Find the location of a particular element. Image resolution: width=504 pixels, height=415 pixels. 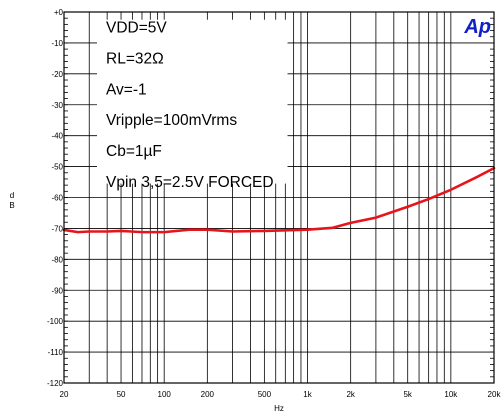

ap-logo: Ap is located at coordinates (477, 27).